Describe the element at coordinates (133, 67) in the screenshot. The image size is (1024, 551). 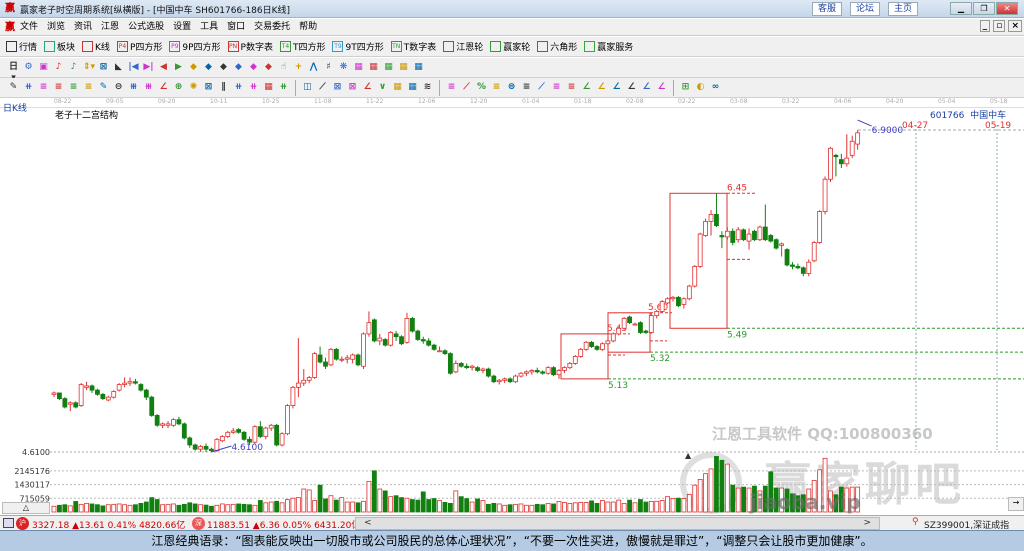
I see `toolbar2-tool-8-icon: |◀` at that location.